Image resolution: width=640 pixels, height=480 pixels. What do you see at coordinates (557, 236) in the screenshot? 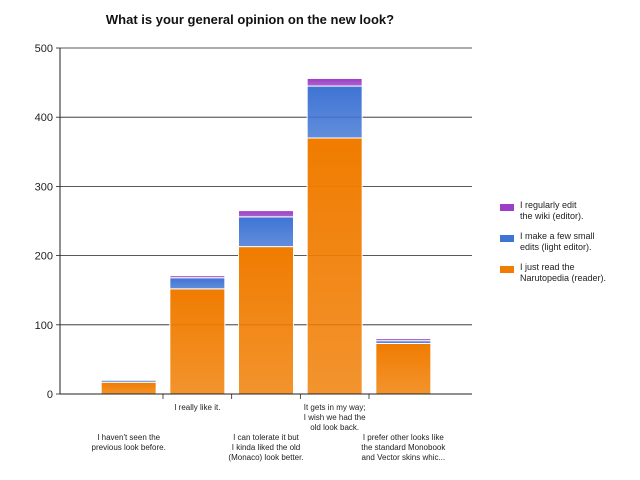
I see `legend-label-line: I make a few small` at bounding box center [557, 236].